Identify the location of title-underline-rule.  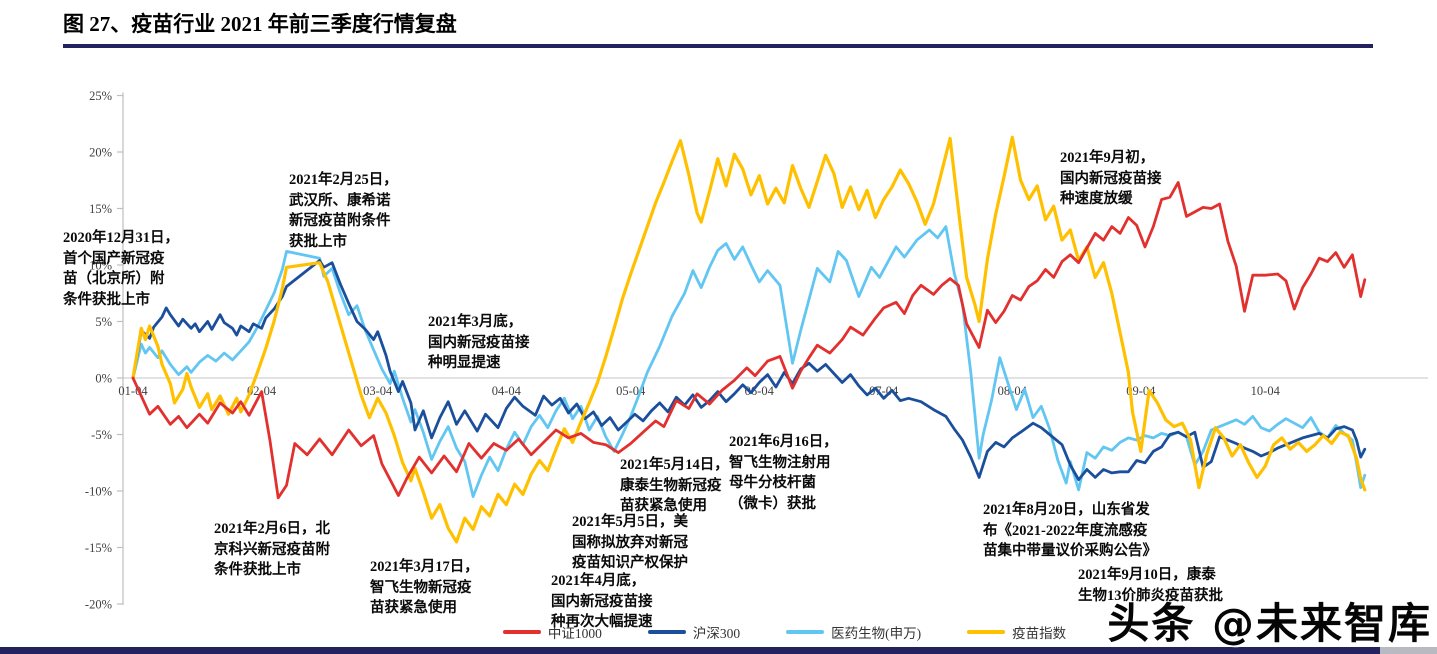
(718, 46).